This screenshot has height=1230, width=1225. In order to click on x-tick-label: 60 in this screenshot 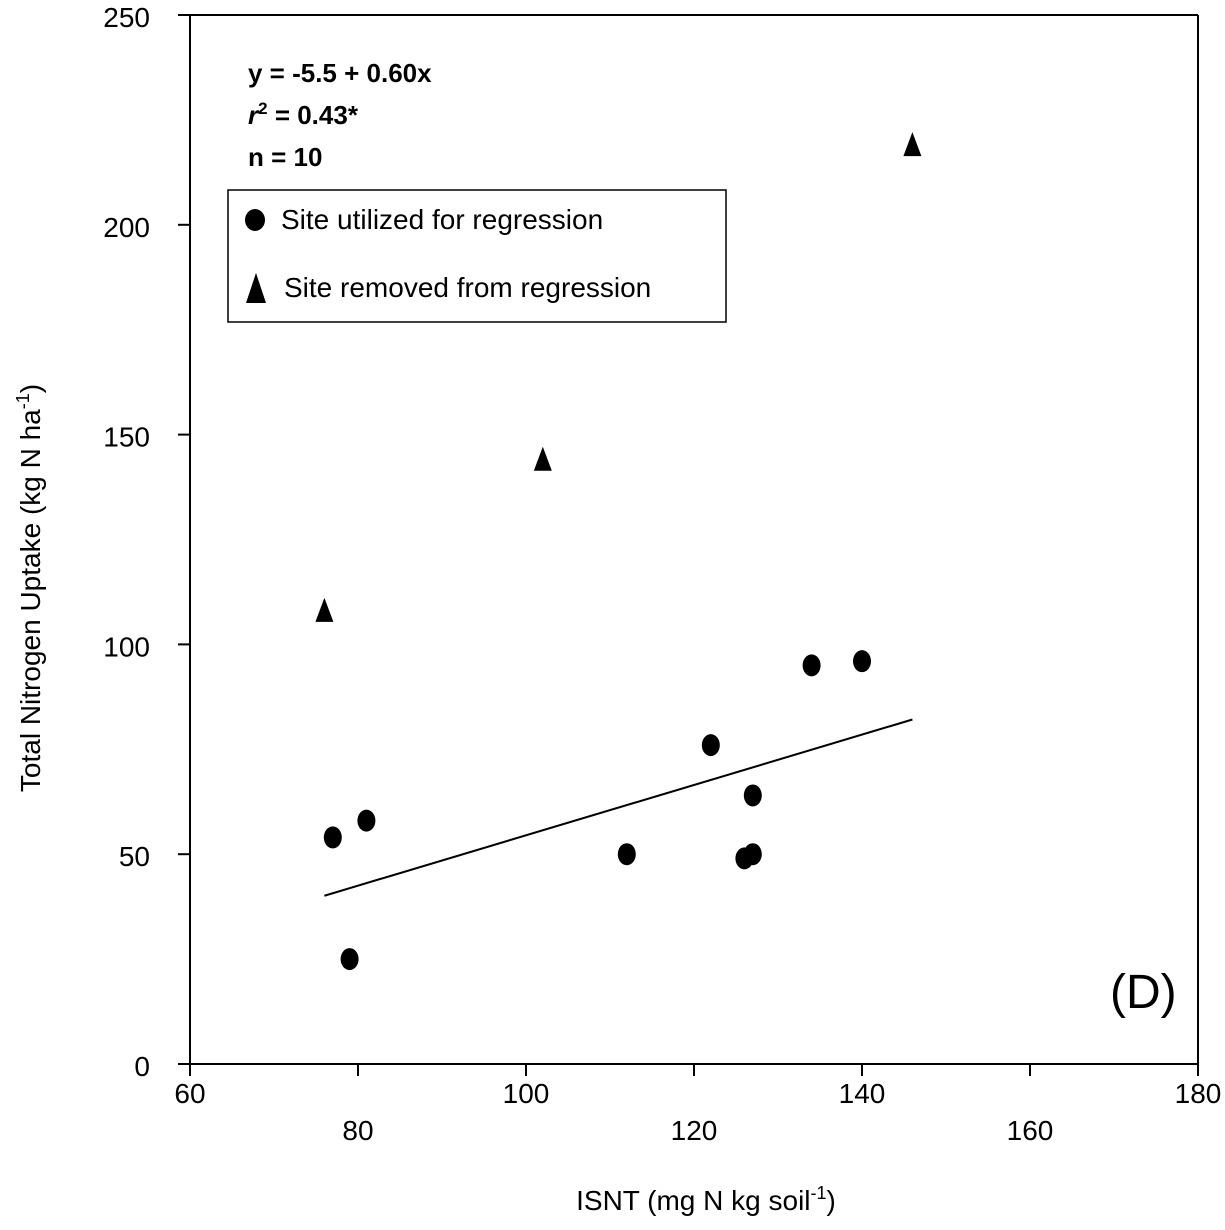, I will do `click(189, 1093)`.